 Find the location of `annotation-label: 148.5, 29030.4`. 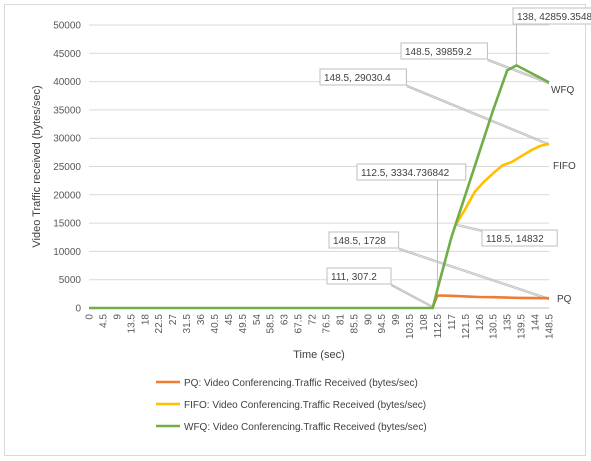

annotation-label: 148.5, 29030.4 is located at coordinates (357, 78).